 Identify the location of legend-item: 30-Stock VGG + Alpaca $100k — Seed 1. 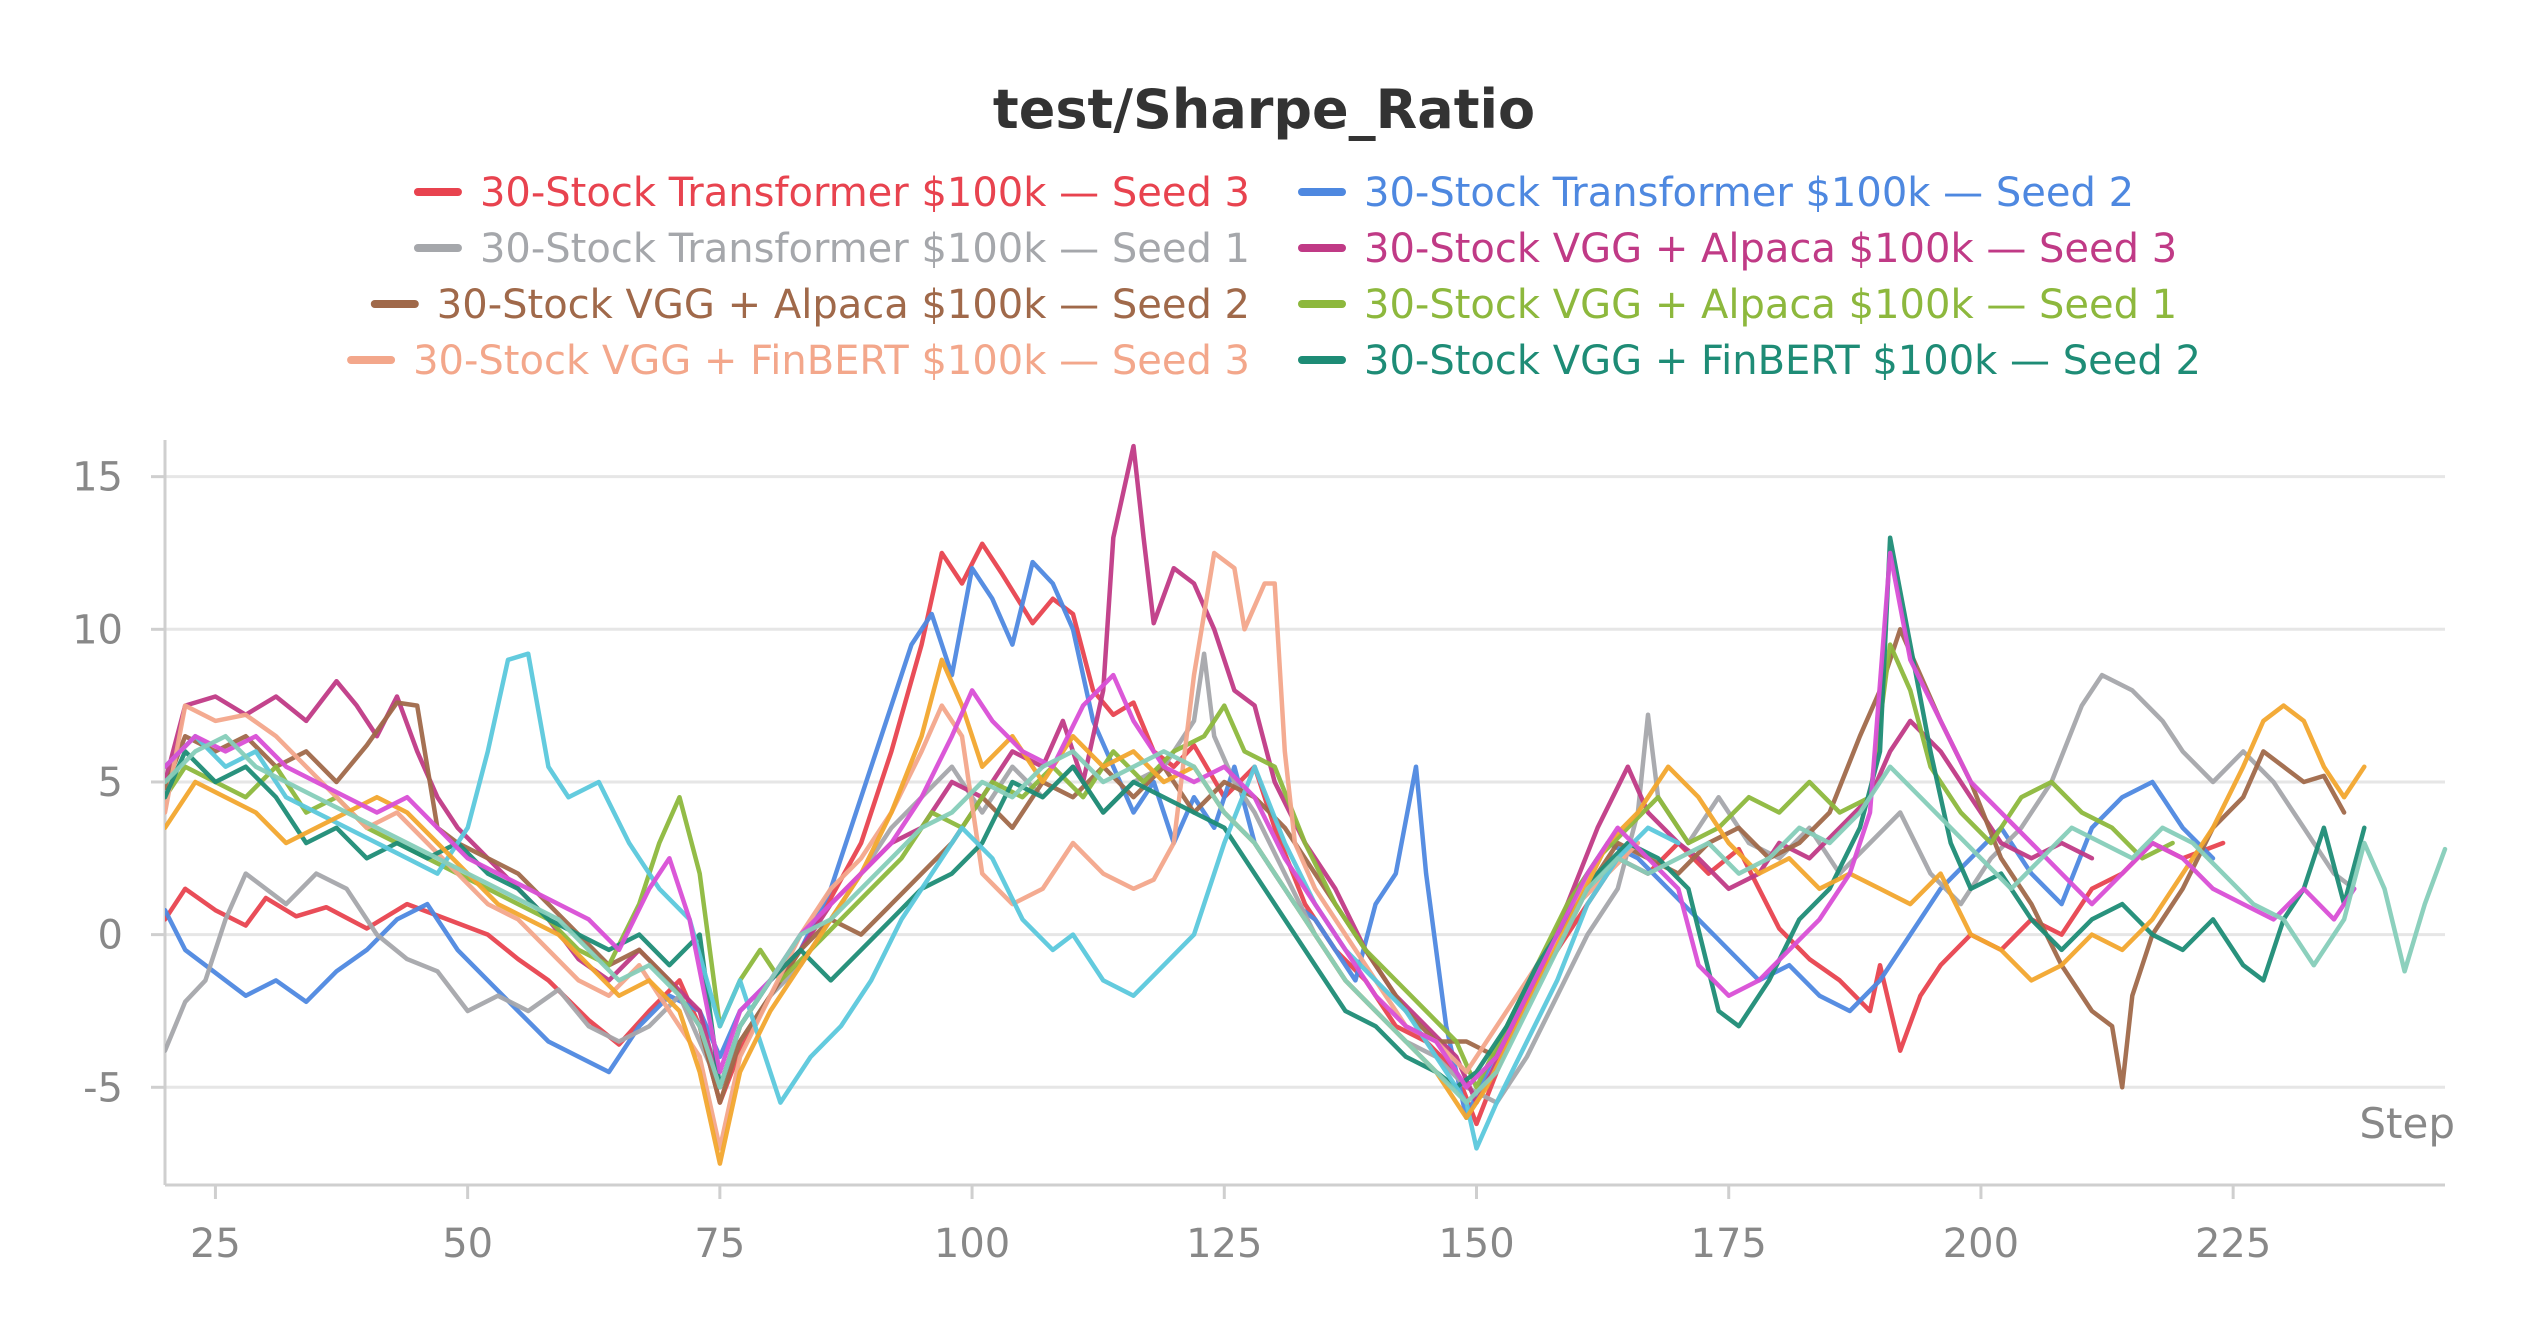
(1737, 305).